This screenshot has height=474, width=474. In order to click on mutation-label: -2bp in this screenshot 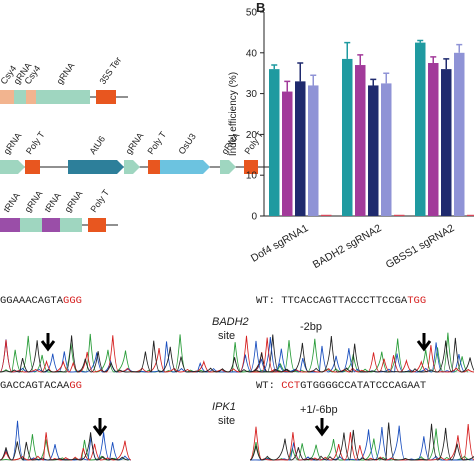, I will do `click(311, 327)`.